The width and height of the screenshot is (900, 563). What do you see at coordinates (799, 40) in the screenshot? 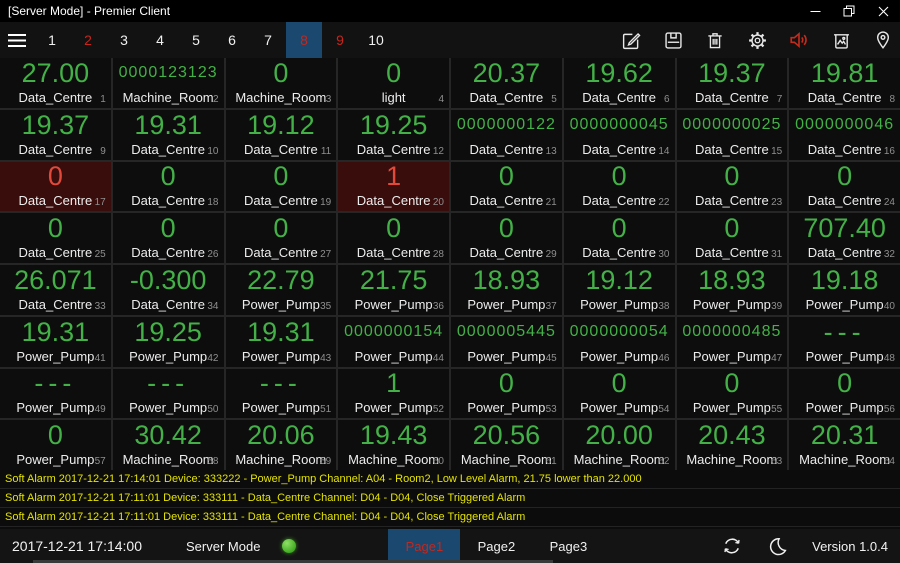
I see `audio-mute-button` at bounding box center [799, 40].